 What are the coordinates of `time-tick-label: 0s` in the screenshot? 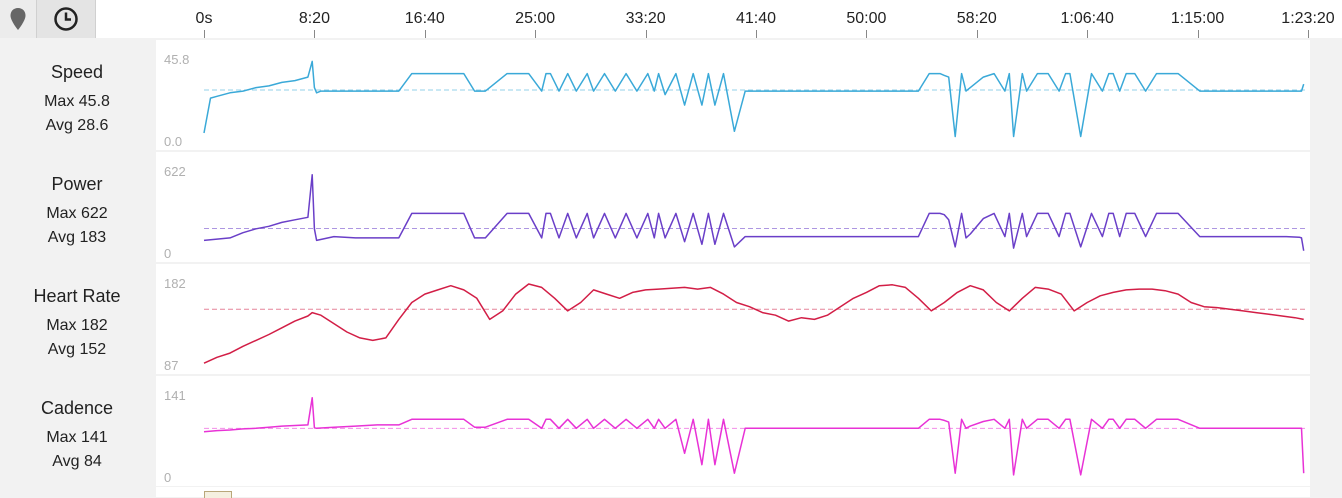 It's located at (204, 18).